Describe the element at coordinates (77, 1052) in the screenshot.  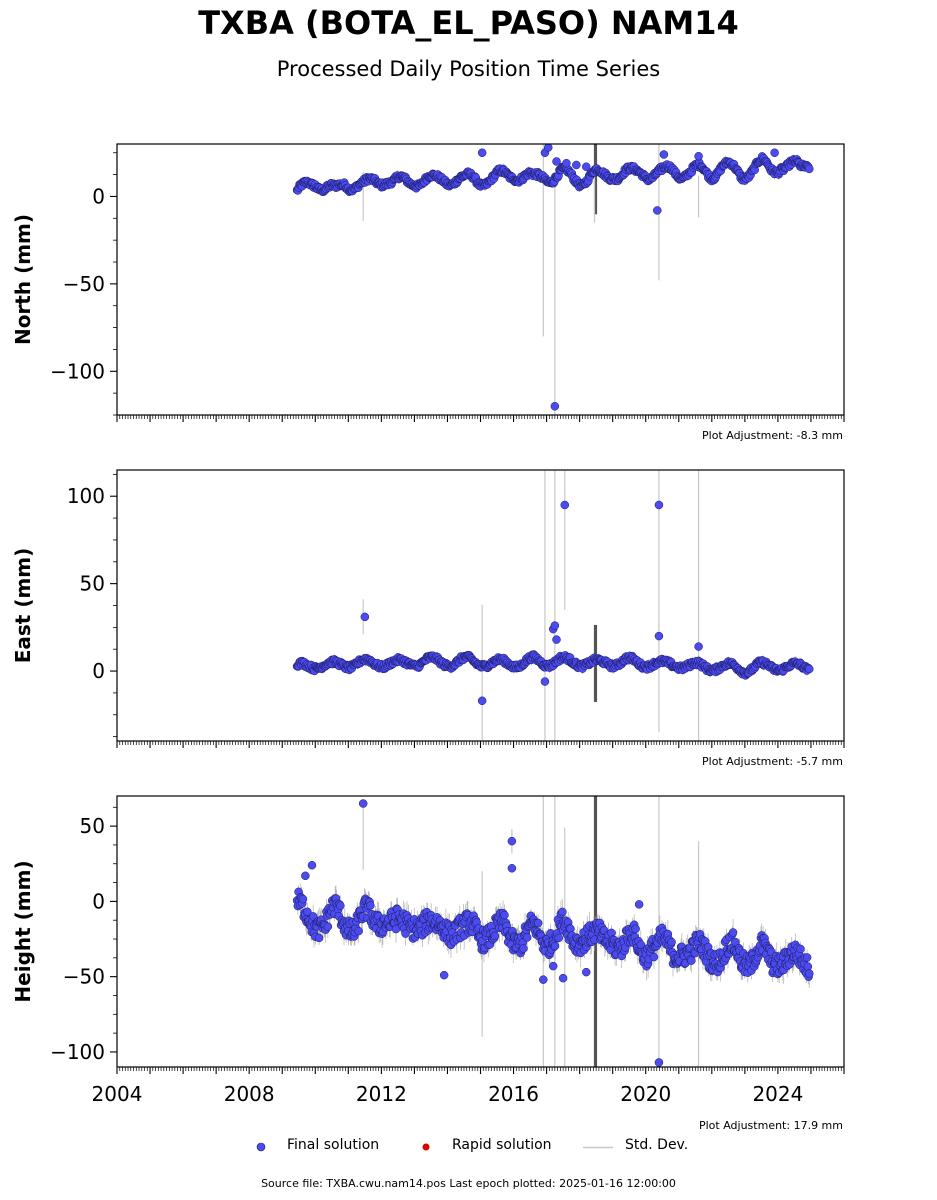
I see `height-y-tick-label: −100` at that location.